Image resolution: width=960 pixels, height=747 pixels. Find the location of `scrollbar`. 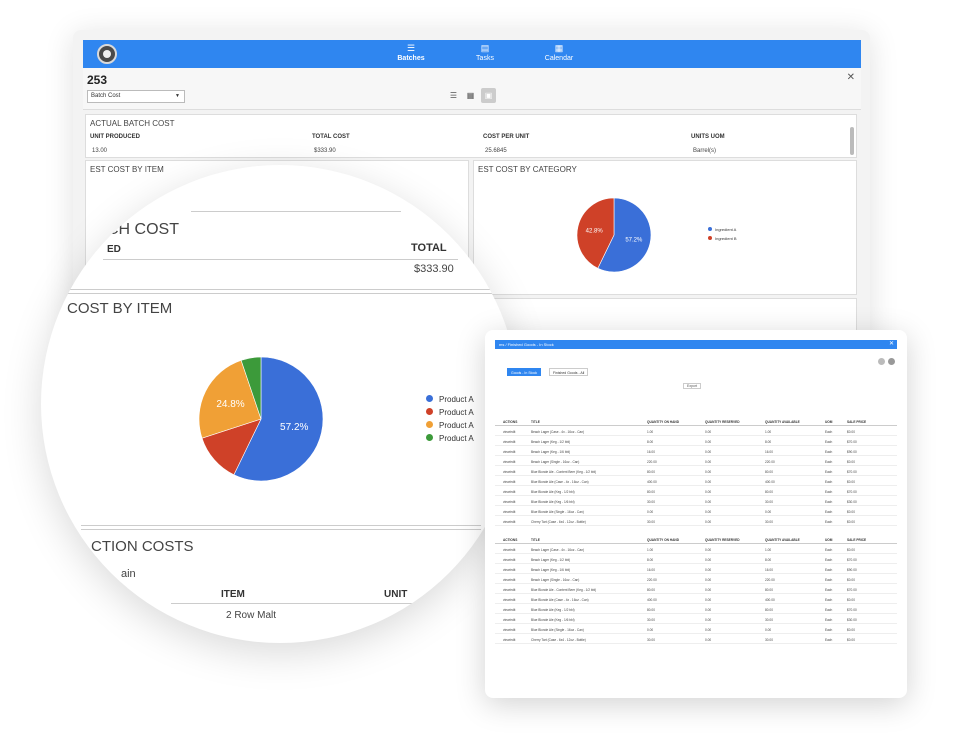

scrollbar is located at coordinates (852, 141).